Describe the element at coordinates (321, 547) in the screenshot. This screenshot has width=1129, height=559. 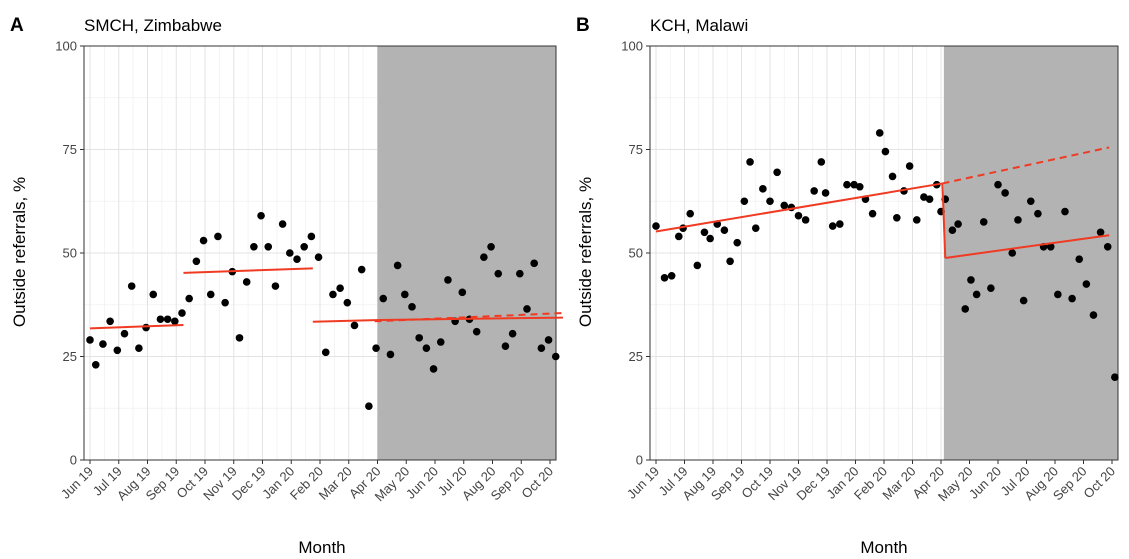
I see `x-axis-title: Month` at that location.